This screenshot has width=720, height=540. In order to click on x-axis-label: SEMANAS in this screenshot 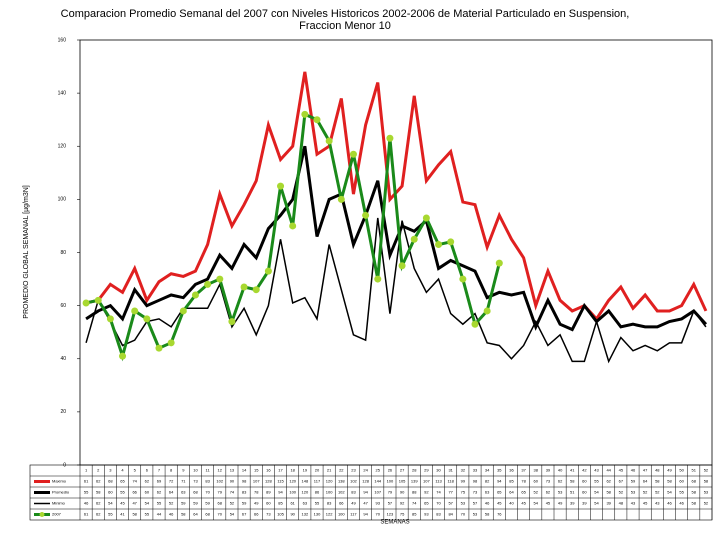, I will do `click(394, 523)`.